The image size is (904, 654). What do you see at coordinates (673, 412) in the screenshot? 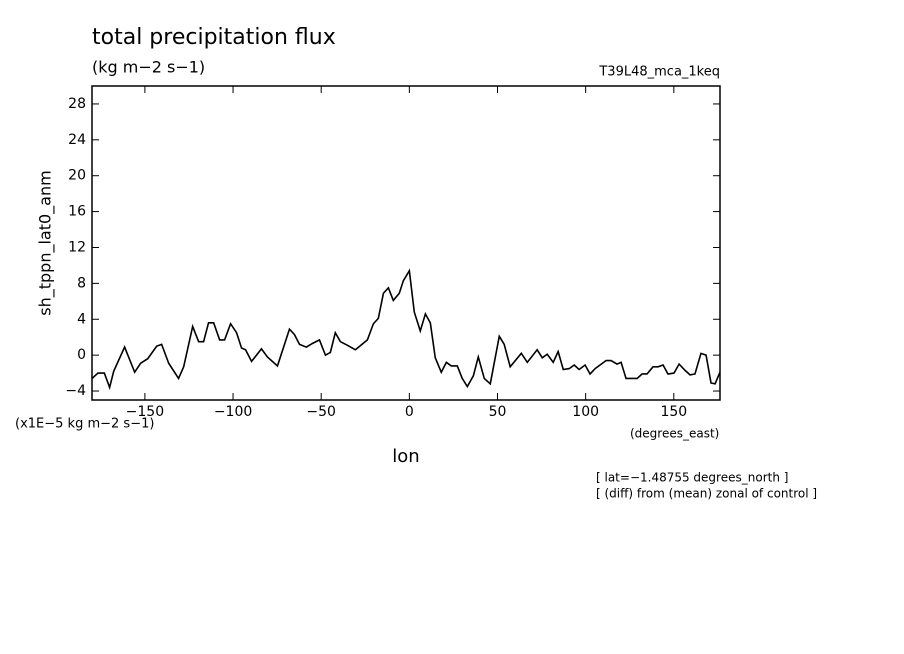
I see `x-tick-label: 150` at bounding box center [673, 412].